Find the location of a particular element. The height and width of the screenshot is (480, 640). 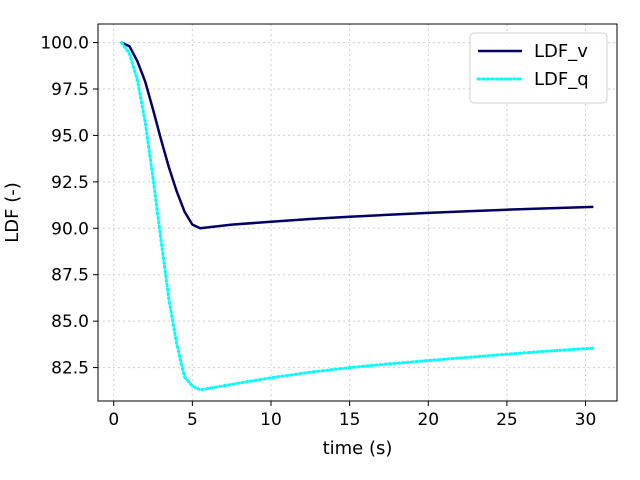

y-axis-ticks: 82.5 85.0 87.5 90.0 92.5 95.0 97.5 100.0 is located at coordinates (69, 206).